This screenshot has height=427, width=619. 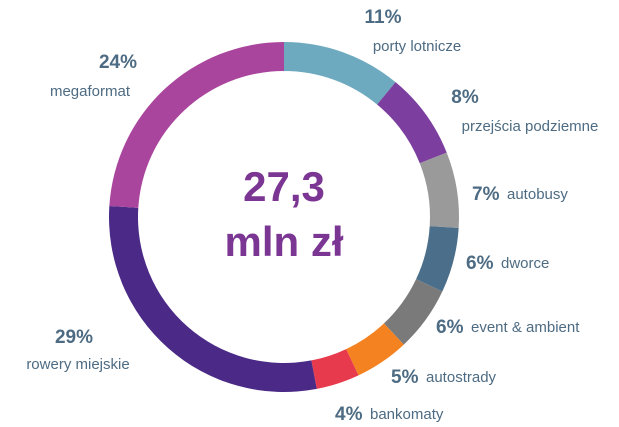 I want to click on value-label: 8%, so click(x=465, y=97).